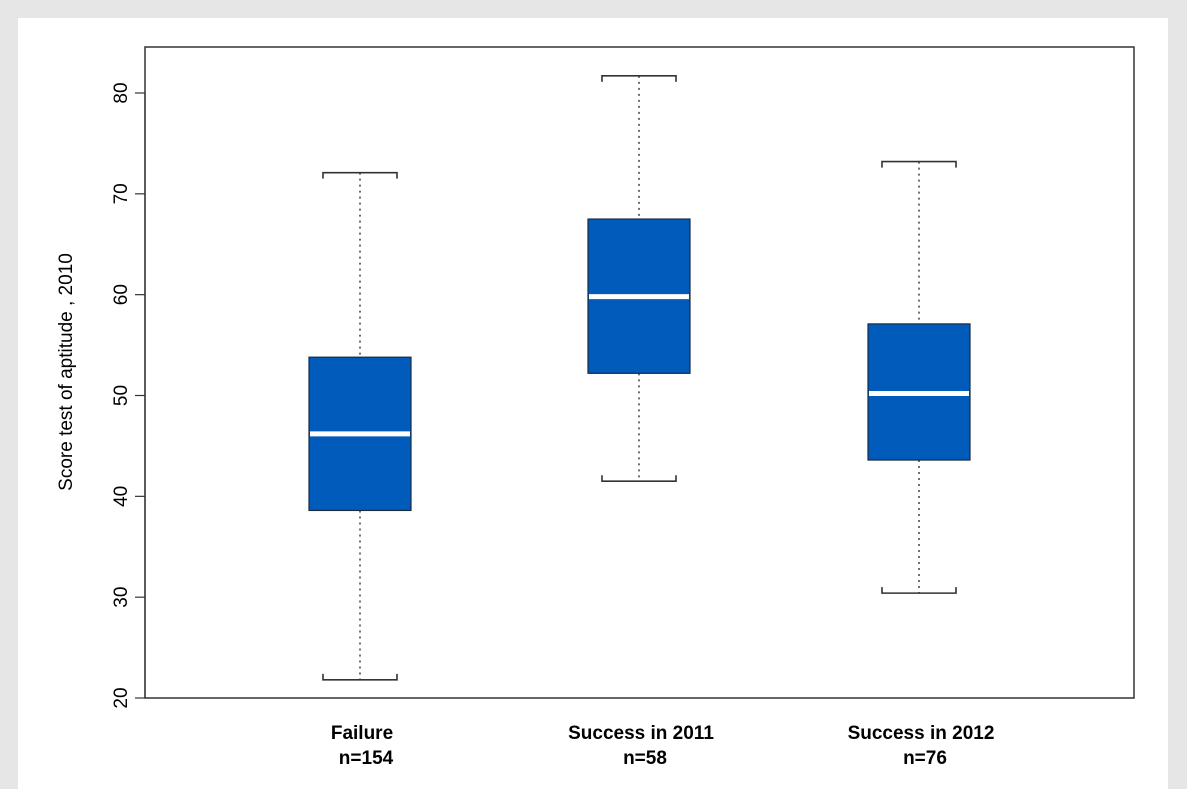 Image resolution: width=1187 pixels, height=789 pixels. I want to click on x-category-count: n=76, so click(925, 758).